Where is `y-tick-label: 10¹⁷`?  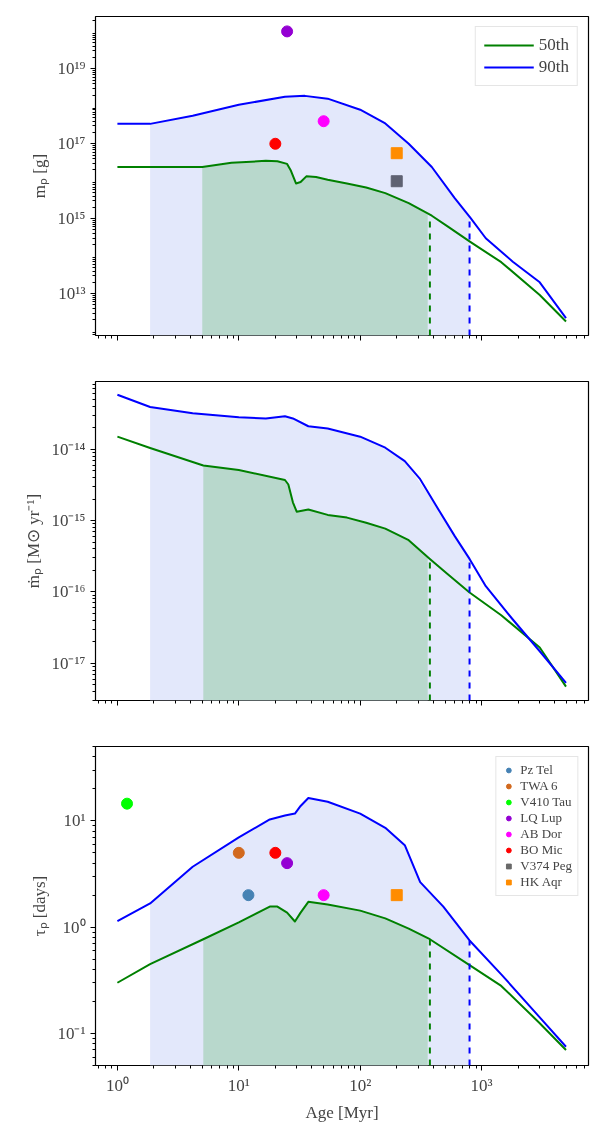
y-tick-label: 10¹⁷ is located at coordinates (71, 144).